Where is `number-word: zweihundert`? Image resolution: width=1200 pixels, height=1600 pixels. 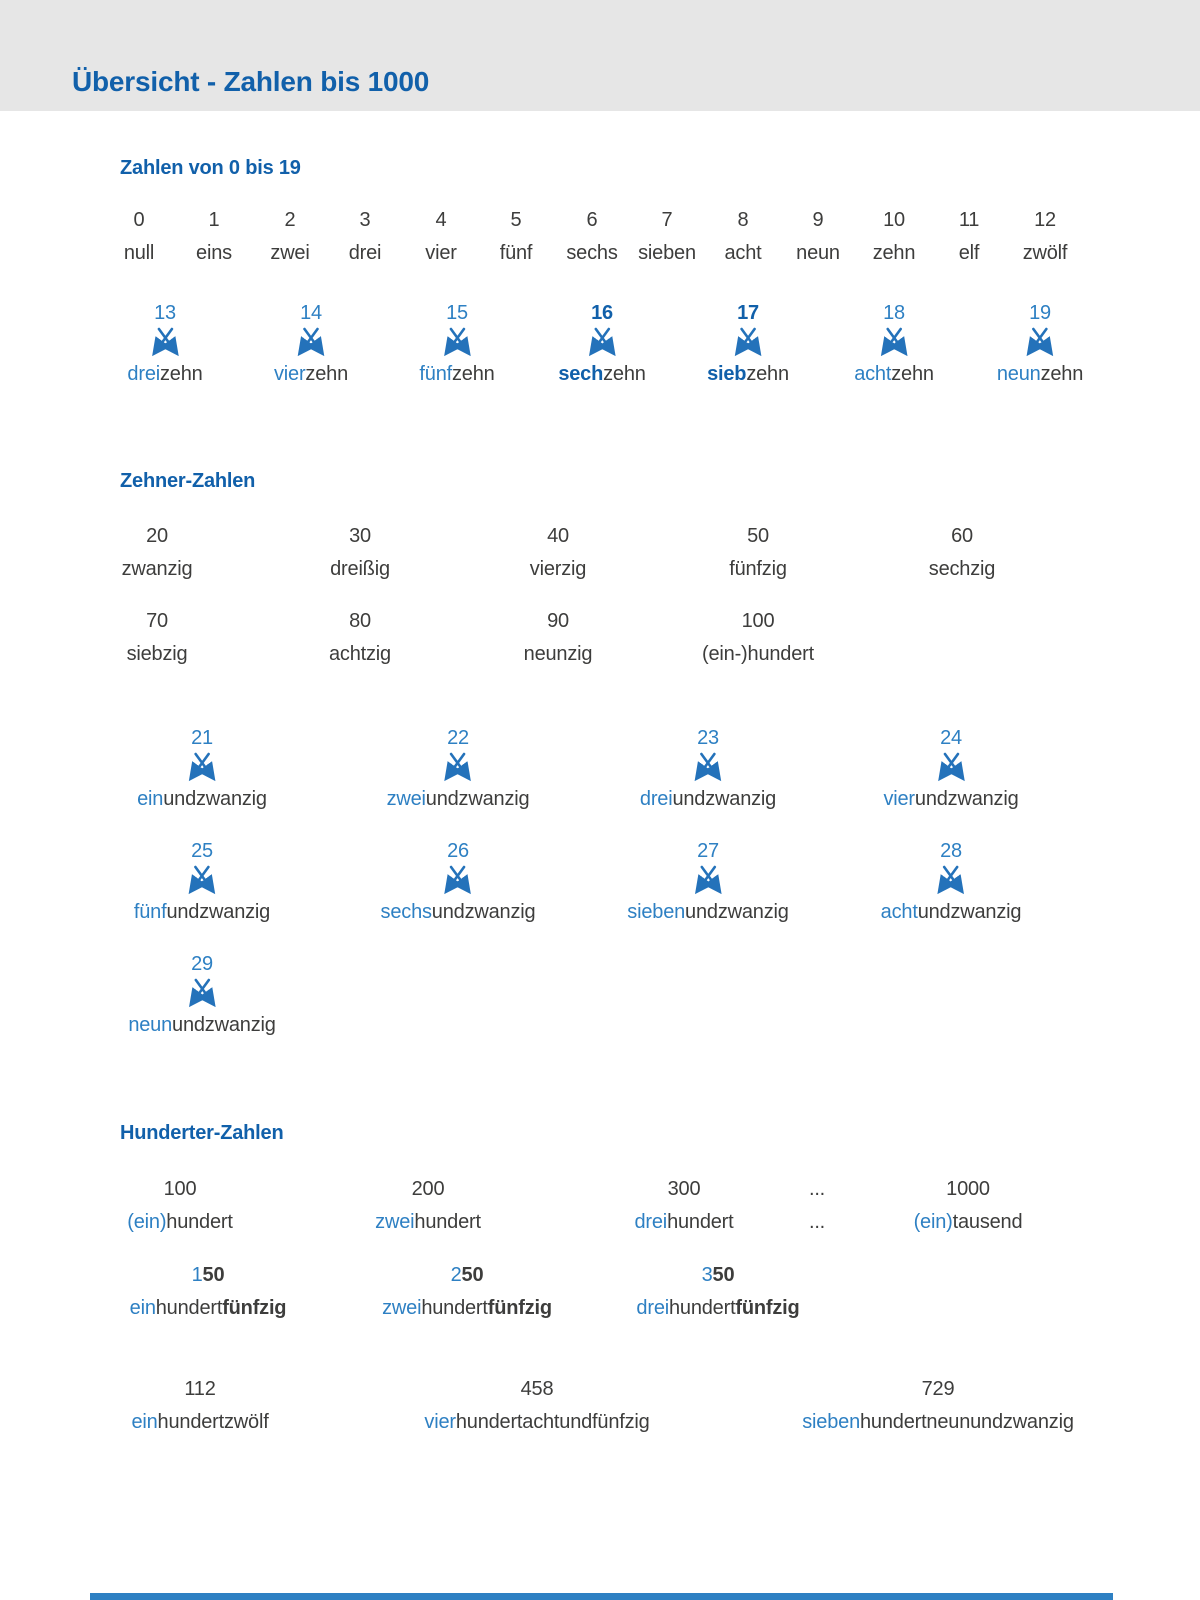 number-word: zweihundert is located at coordinates (428, 1222).